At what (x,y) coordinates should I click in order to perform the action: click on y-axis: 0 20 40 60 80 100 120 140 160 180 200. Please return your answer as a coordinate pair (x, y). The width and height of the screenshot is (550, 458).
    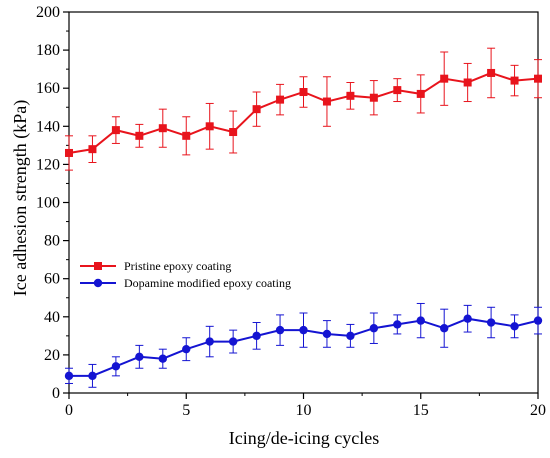
    Looking at the image, I should click on (52, 203).